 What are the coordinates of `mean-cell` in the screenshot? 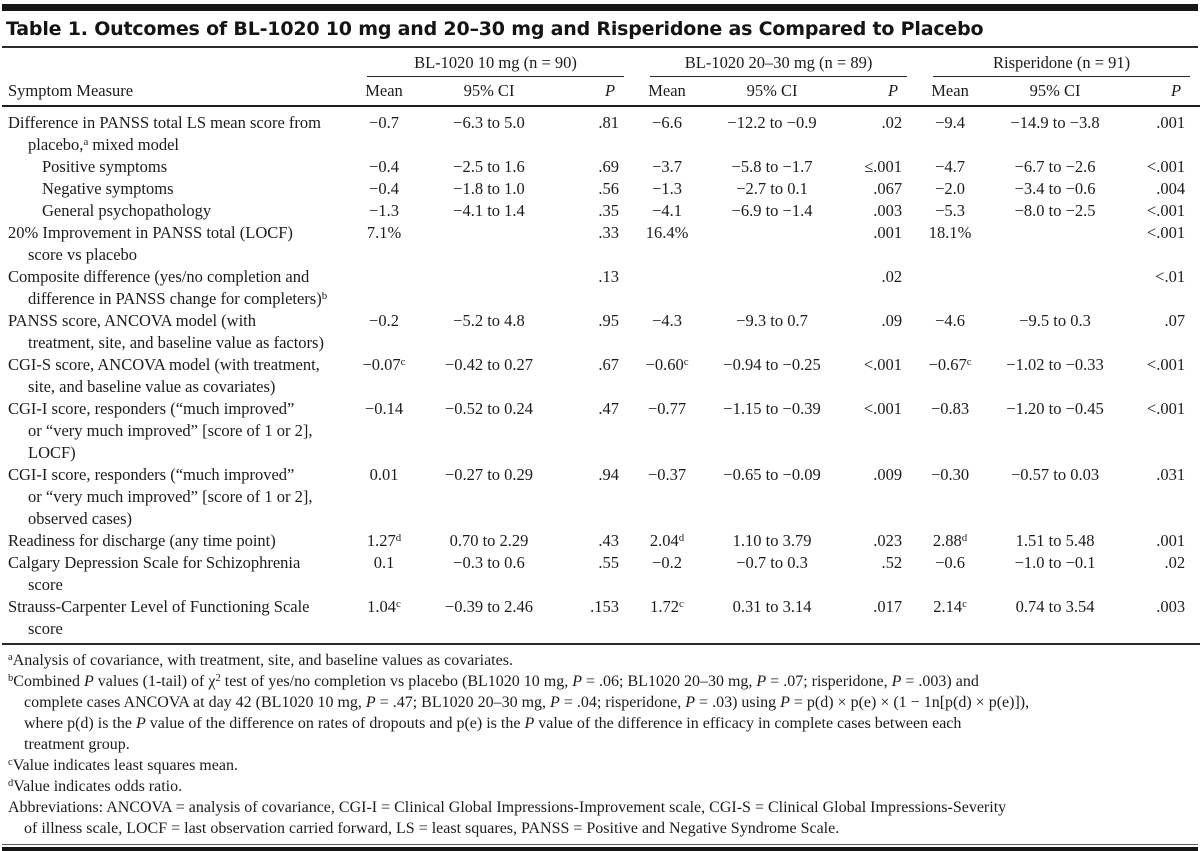 It's located at (384, 288).